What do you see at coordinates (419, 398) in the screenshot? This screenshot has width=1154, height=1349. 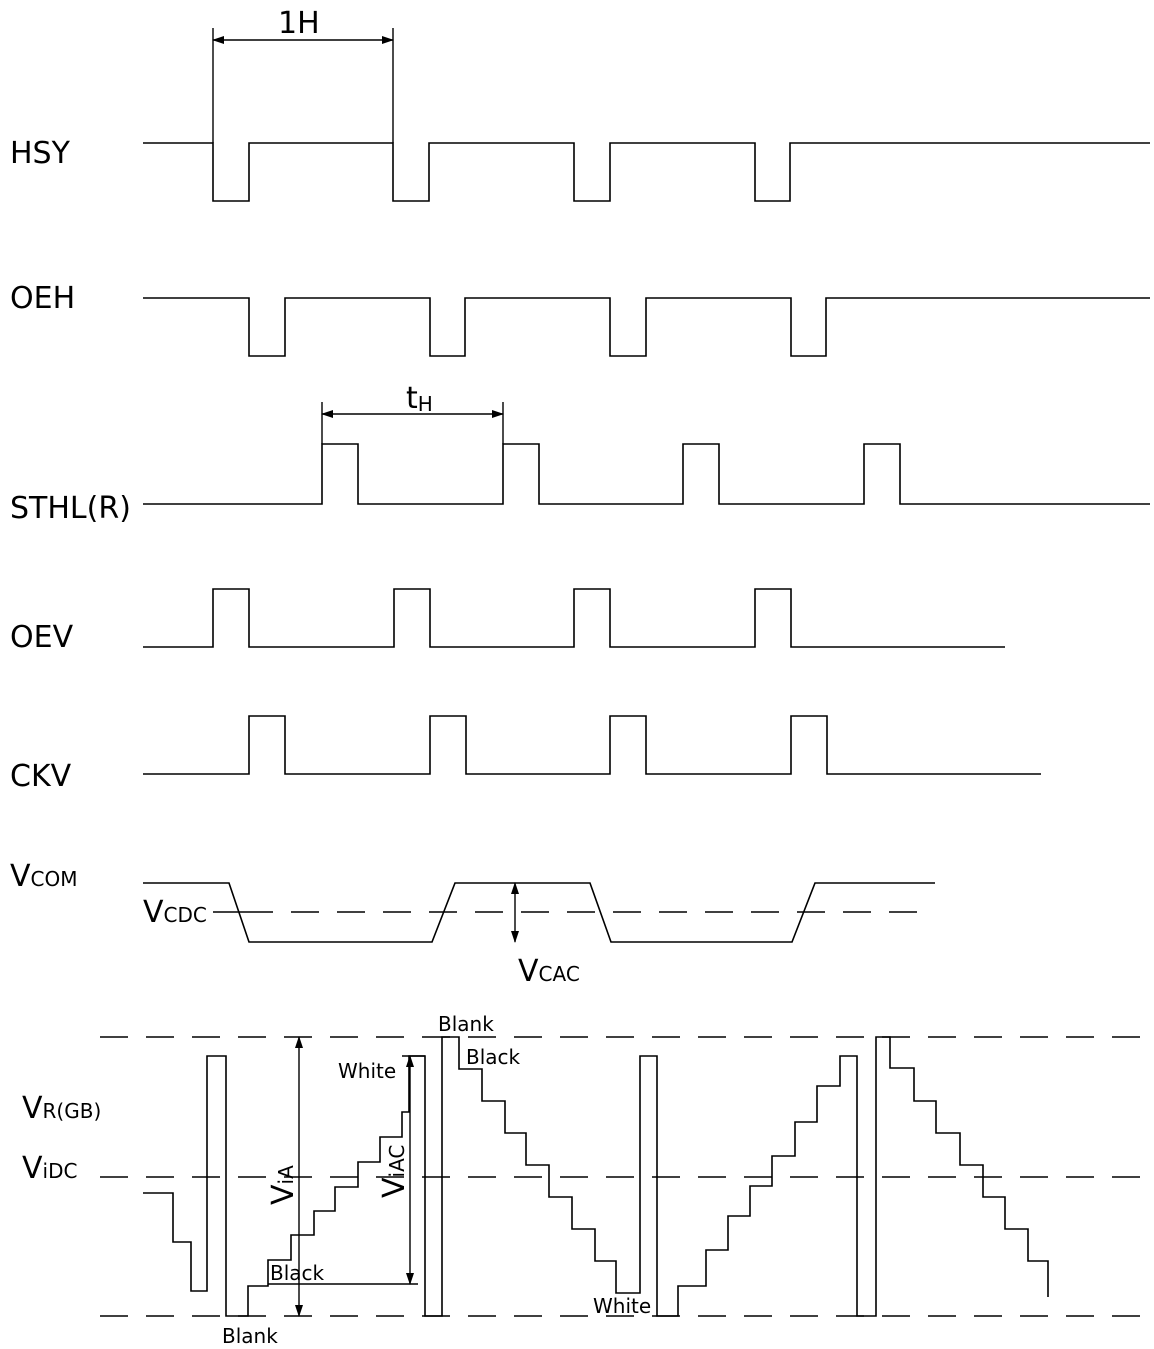 I see `t-h-label: tH` at bounding box center [419, 398].